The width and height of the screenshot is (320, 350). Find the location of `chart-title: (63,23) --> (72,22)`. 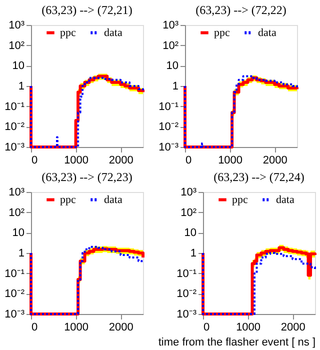

chart-title: (63,23) --> (72,22) is located at coordinates (241, 10).